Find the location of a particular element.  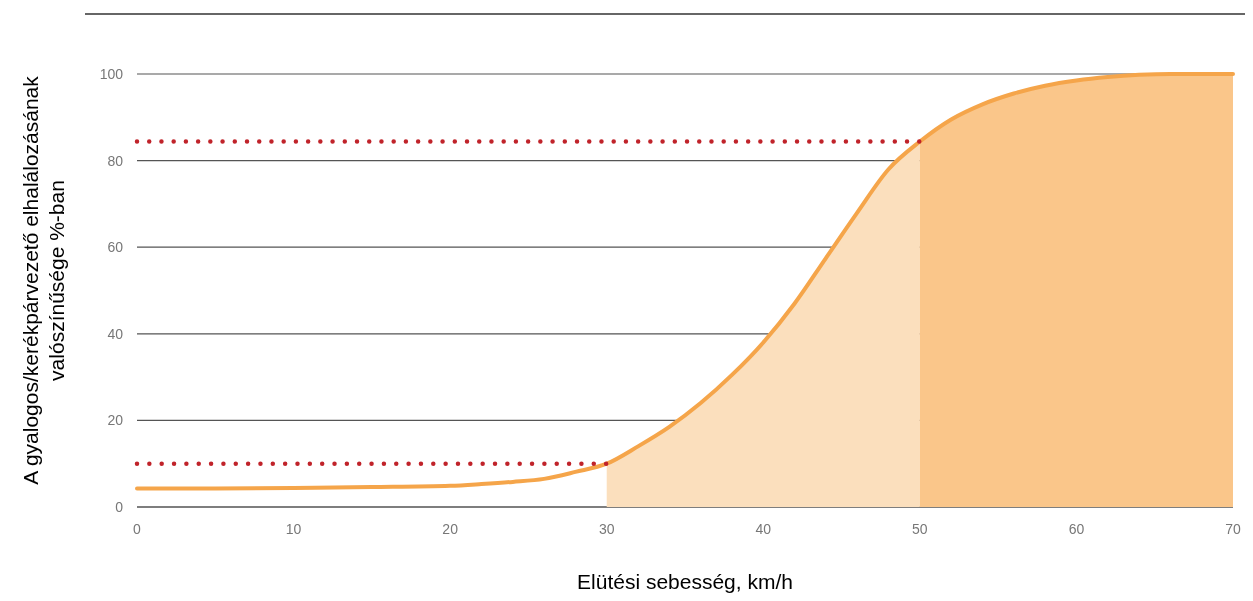

x-tick-label: 60 is located at coordinates (1076, 529).